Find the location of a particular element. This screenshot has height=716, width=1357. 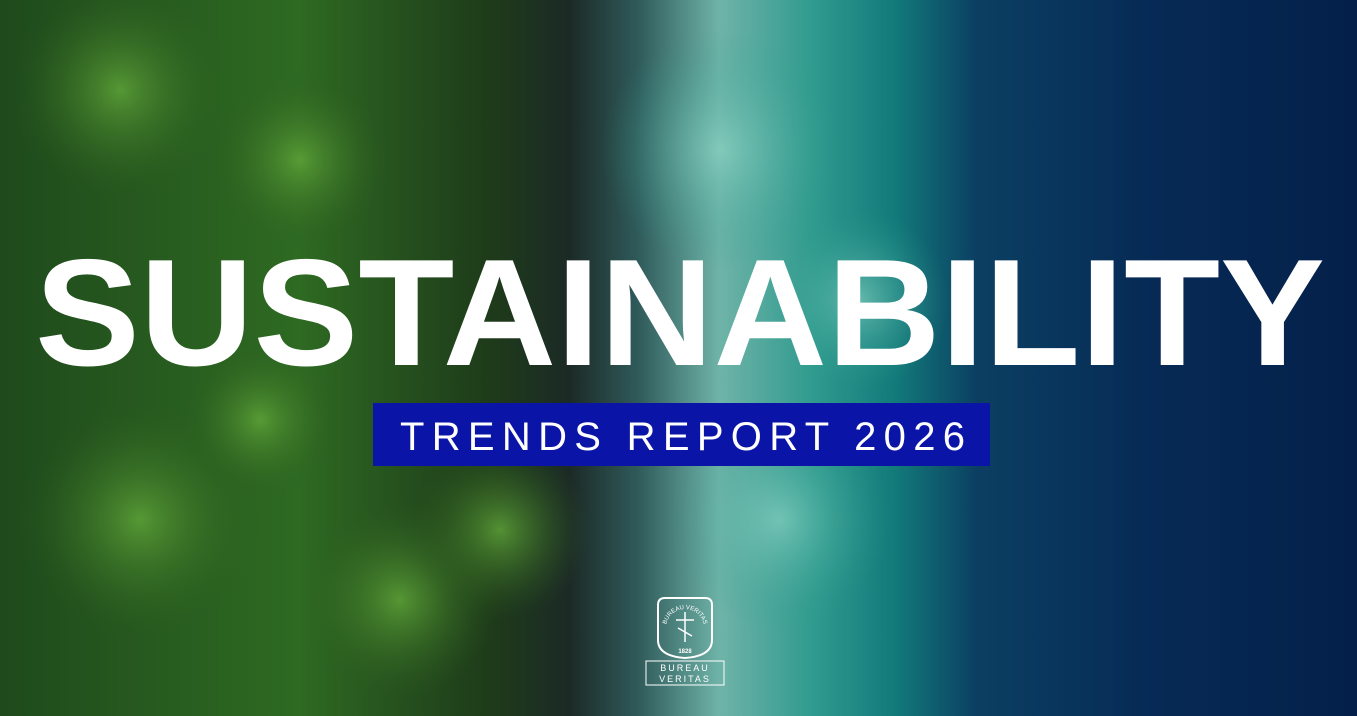

logo-figure is located at coordinates (685, 627).